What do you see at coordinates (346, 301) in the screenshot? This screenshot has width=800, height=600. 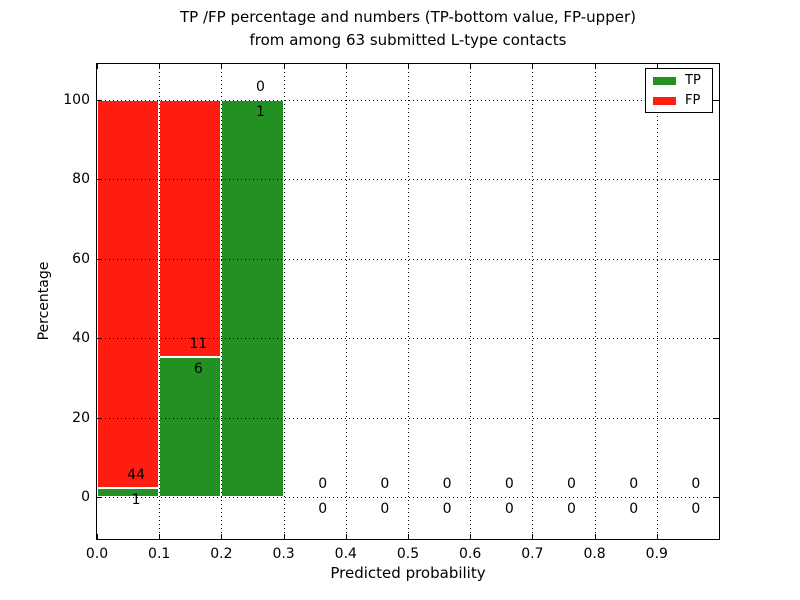 I see `v-gridline-0.4` at bounding box center [346, 301].